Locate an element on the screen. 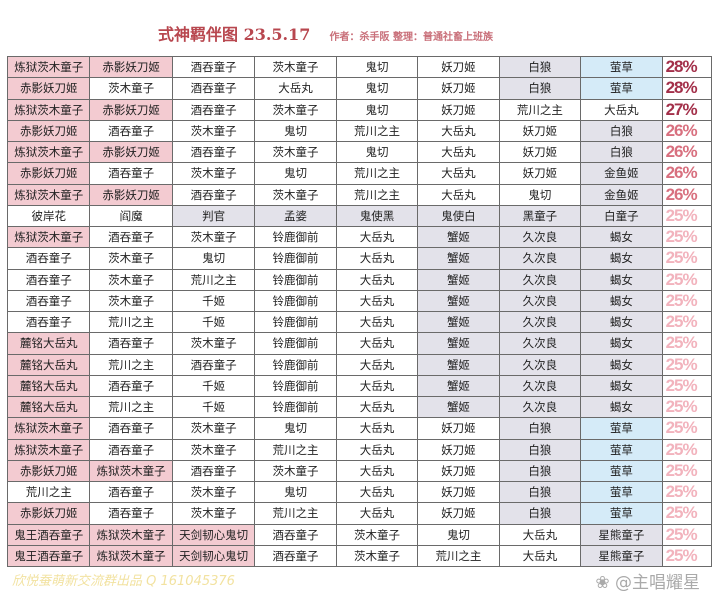 This screenshot has width=712, height=612. table-row: 麓铭大岳丸 酒吞童子 茨木童子 铃鹿御前 大岳丸 蟹姬 久次良 蝎女 25% is located at coordinates (359, 343).